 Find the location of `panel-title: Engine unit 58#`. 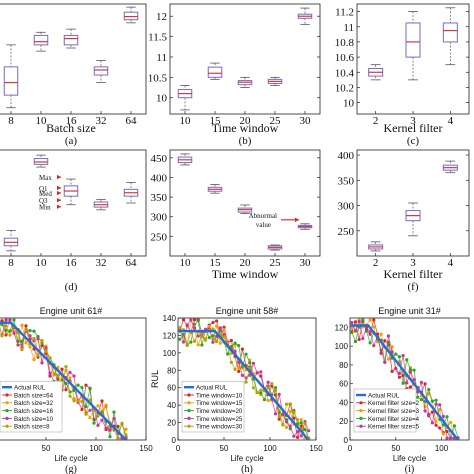

panel-title: Engine unit 58# is located at coordinates (247, 311).